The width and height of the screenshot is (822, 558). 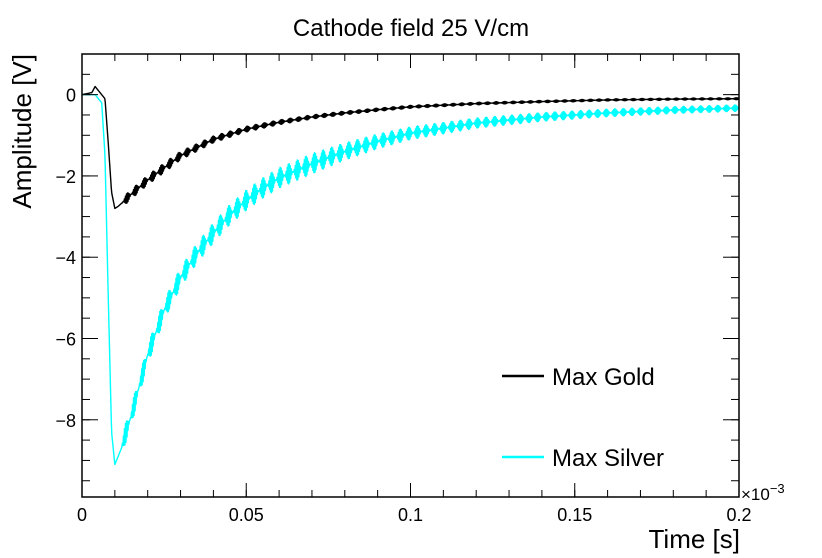 I want to click on x-tick-label: 0.15, so click(x=574, y=515).